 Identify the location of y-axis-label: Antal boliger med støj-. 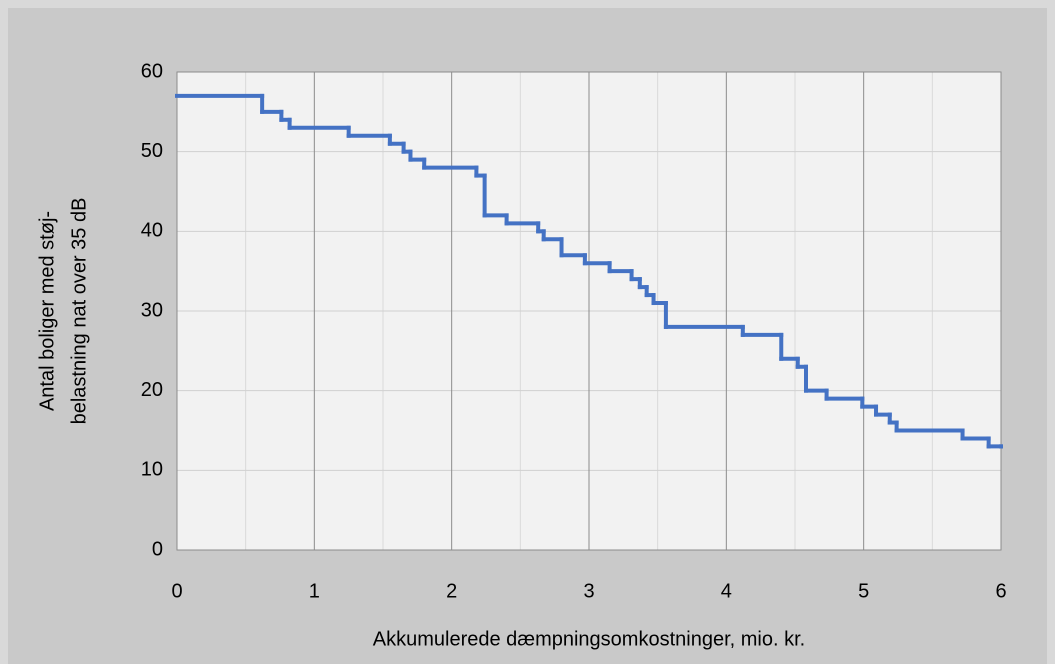
(47, 311).